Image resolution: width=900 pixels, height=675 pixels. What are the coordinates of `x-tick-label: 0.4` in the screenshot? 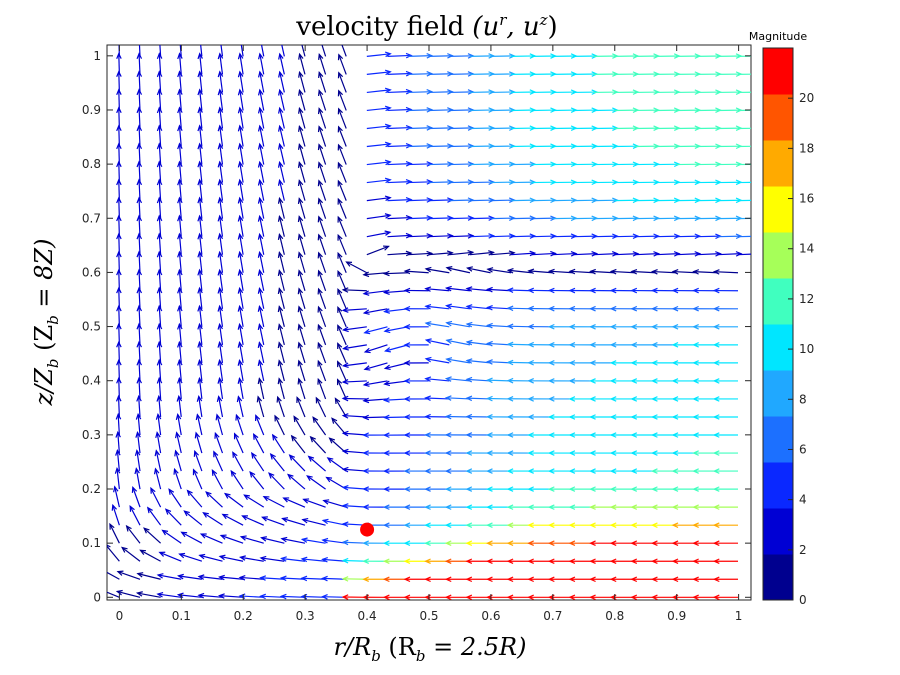 It's located at (367, 616).